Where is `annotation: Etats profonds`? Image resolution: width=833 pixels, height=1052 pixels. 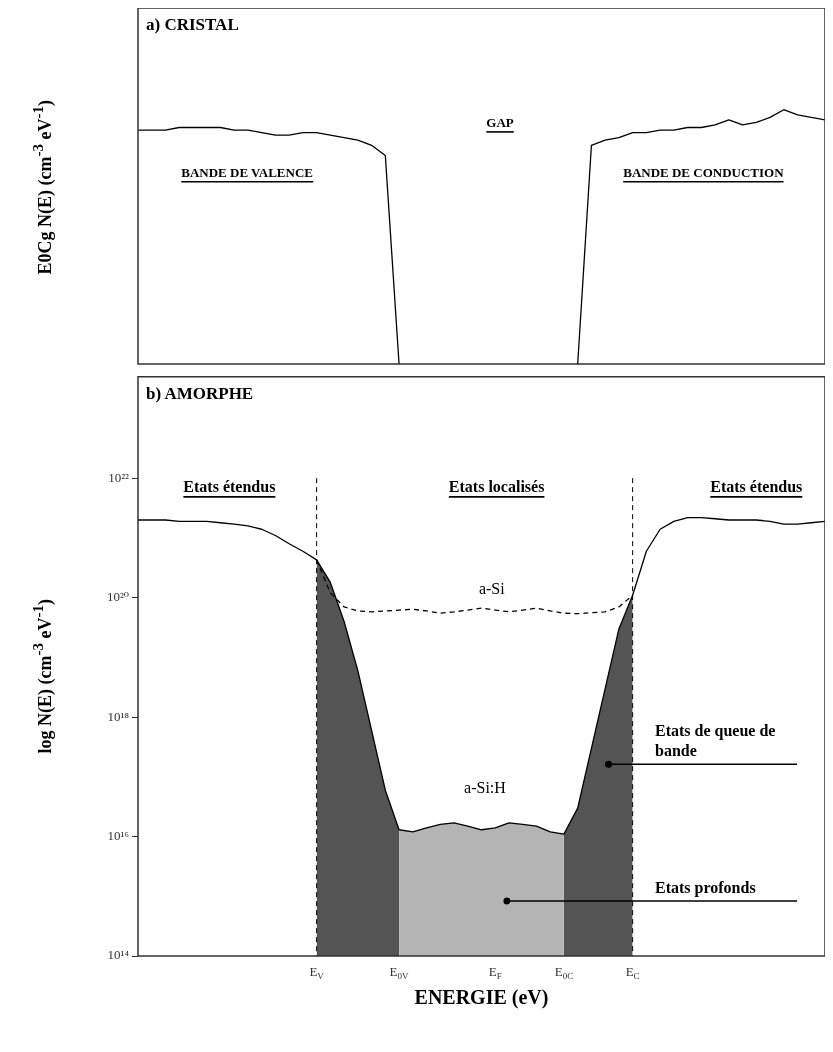
annotation: Etats profonds is located at coordinates (705, 887).